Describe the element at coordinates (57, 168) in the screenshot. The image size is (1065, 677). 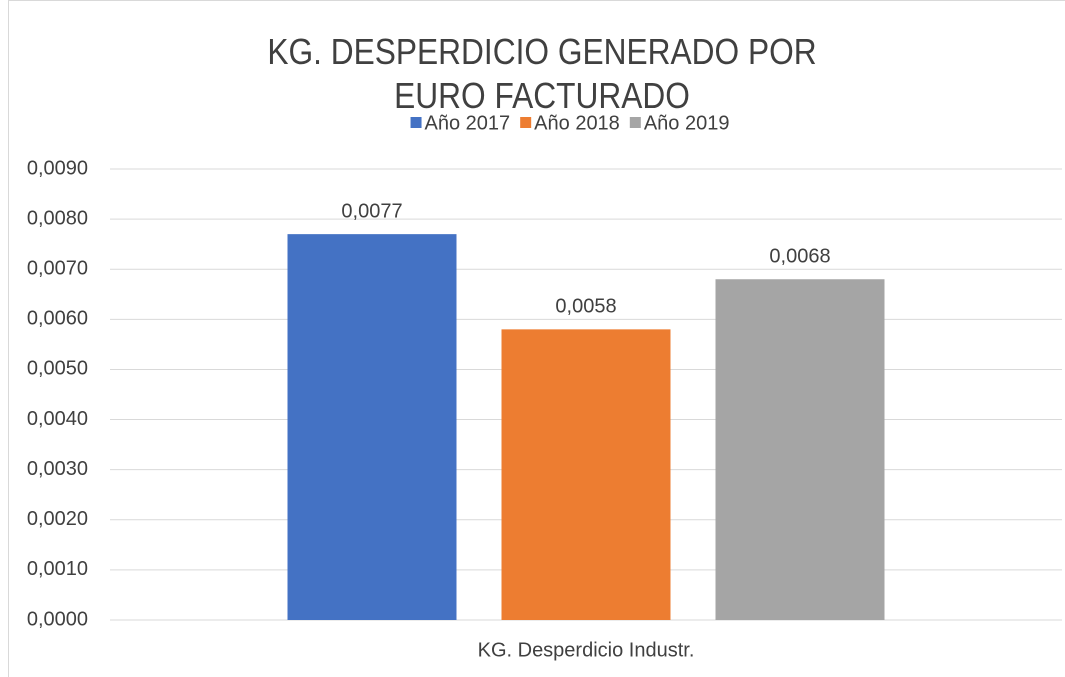
I see `y-tick-label: 0,0090` at that location.